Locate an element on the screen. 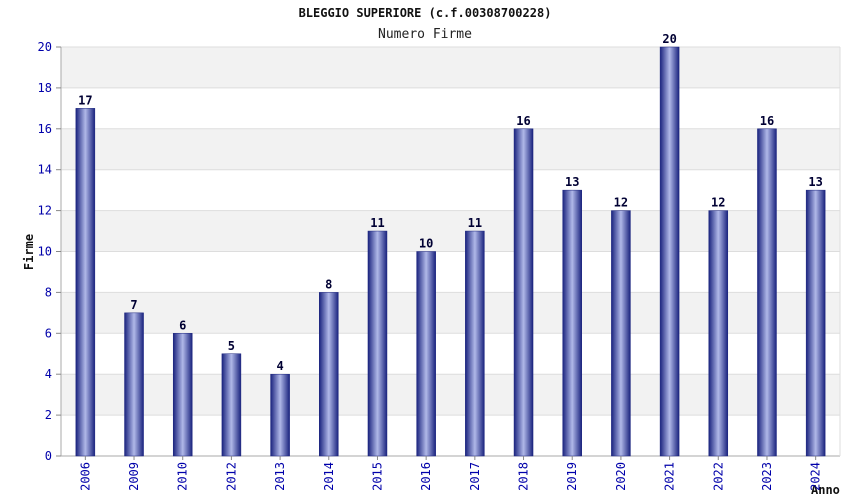 The image size is (850, 500). bar-value-label: 4 is located at coordinates (279, 366).